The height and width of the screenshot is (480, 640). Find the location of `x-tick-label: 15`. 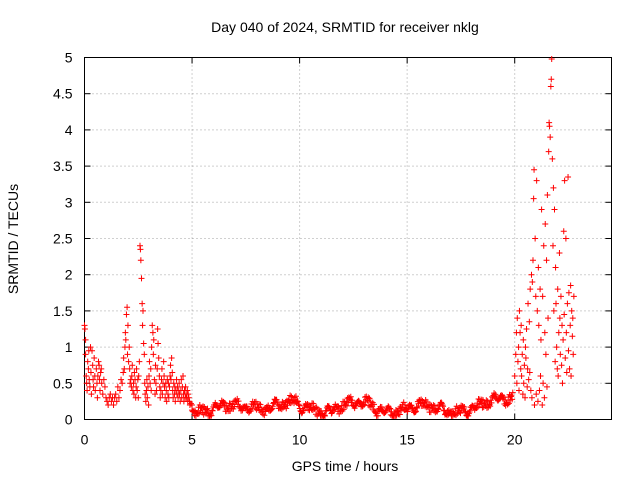

x-tick-label: 15 is located at coordinates (407, 440).